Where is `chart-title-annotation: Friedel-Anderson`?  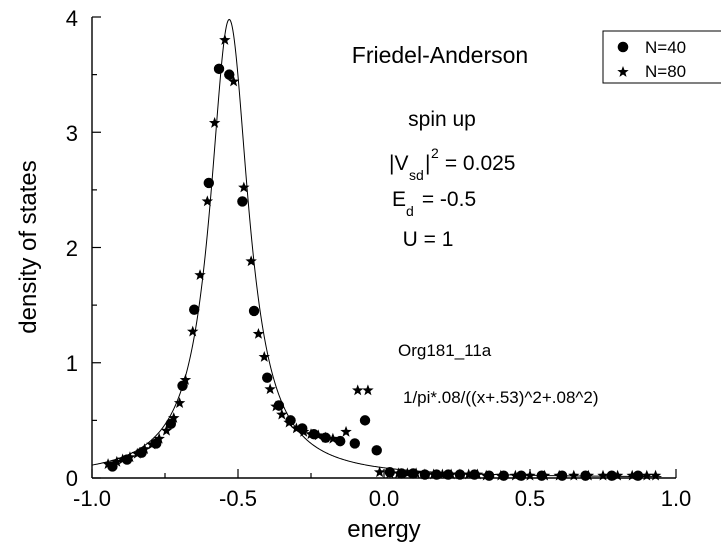 chart-title-annotation: Friedel-Anderson is located at coordinates (440, 55).